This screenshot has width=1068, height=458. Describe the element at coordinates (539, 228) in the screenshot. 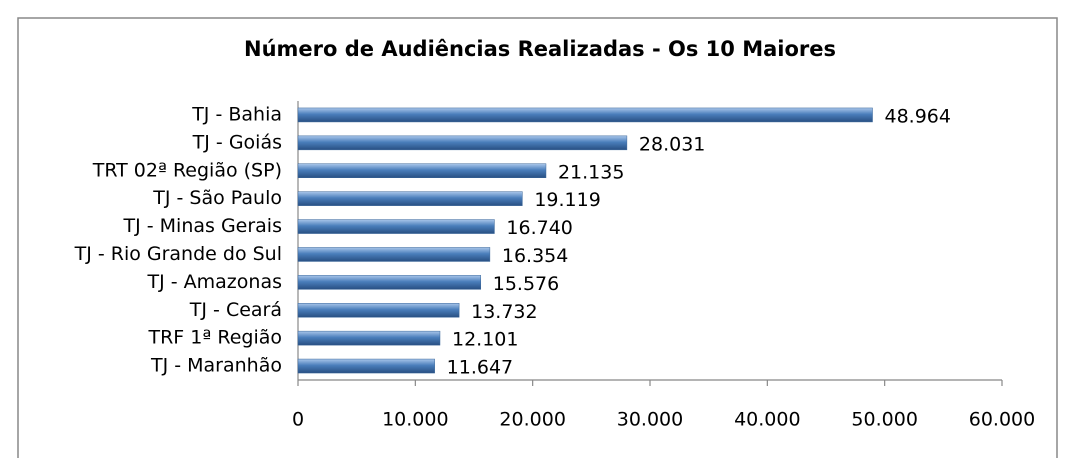

I see `data-label: 16.740` at that location.